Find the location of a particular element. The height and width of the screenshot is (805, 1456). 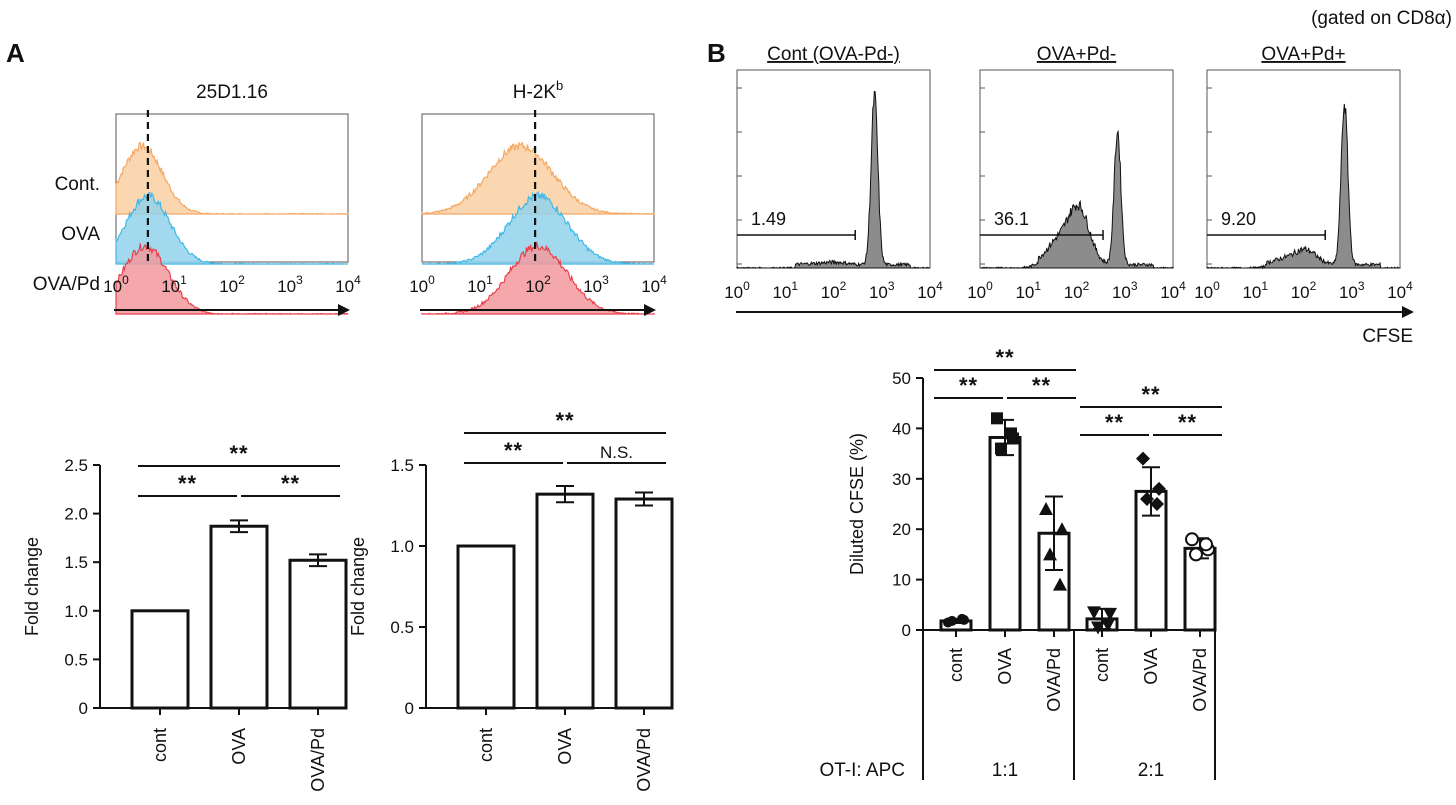

a_hist_25d-x-arrow-head is located at coordinates (344, 310).